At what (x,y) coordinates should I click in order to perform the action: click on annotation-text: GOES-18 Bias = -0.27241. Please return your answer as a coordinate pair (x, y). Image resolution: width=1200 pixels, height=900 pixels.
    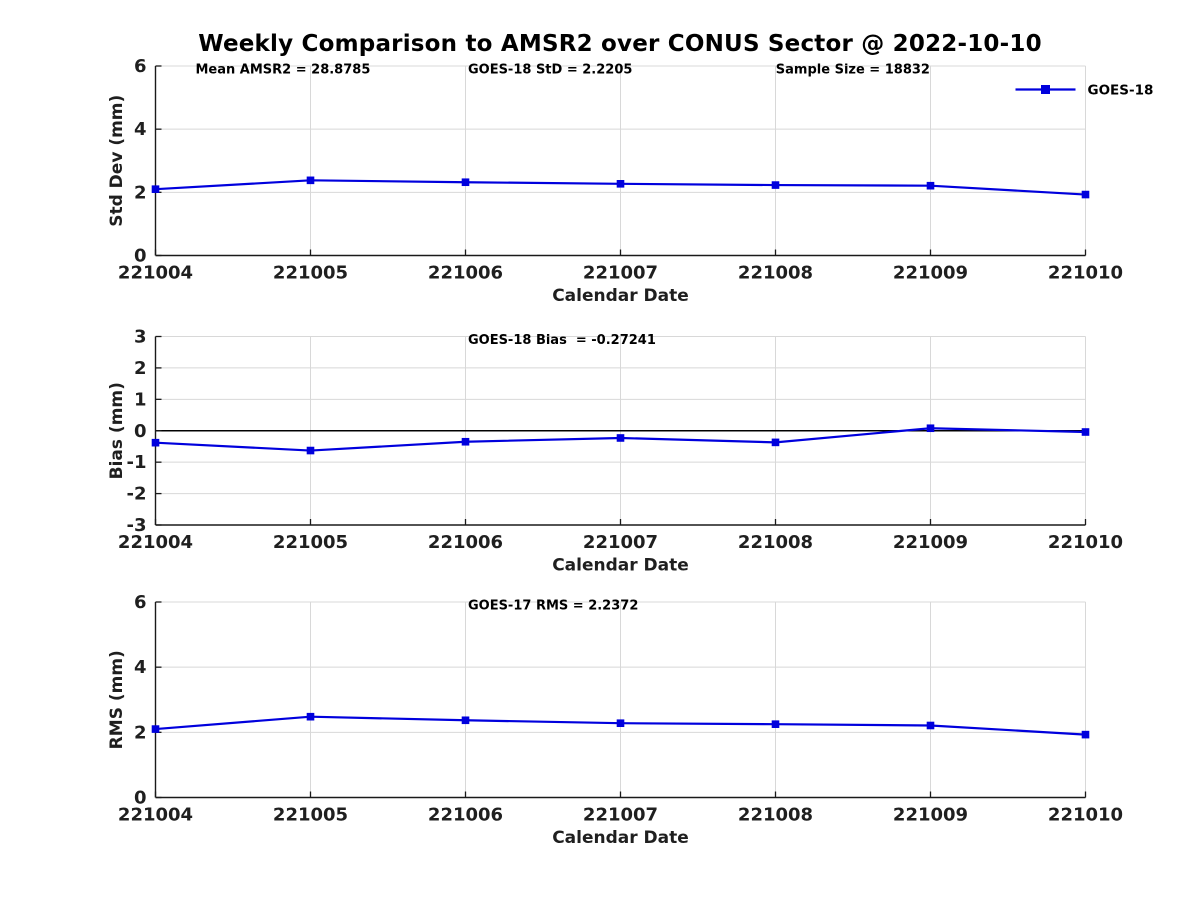
    Looking at the image, I should click on (562, 340).